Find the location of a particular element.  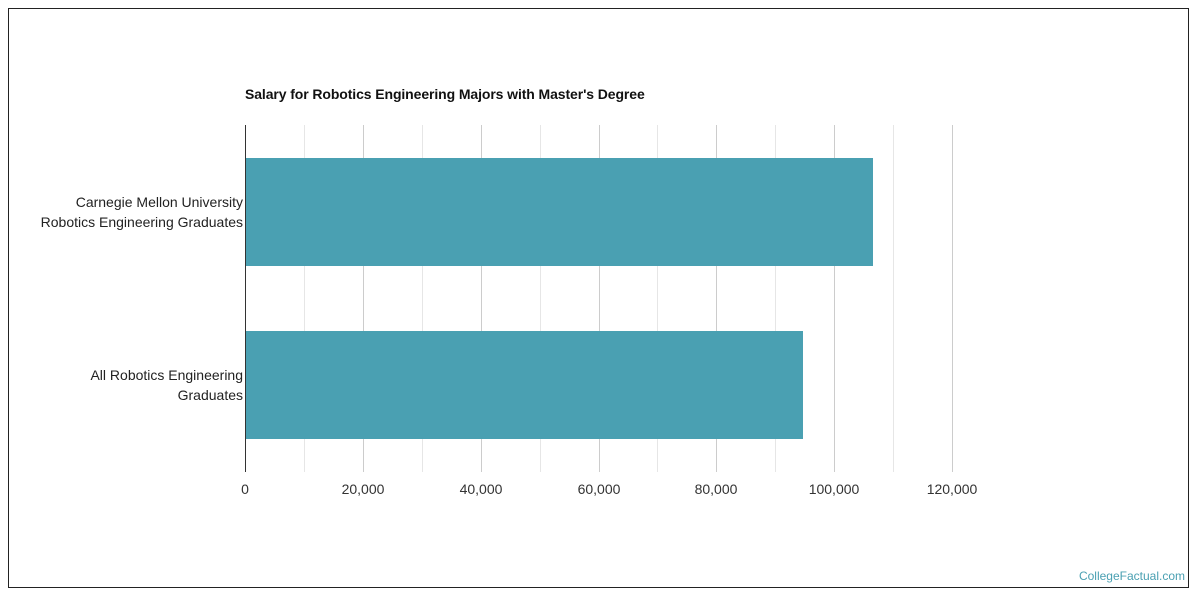

x-tick-label: 120,000 is located at coordinates (952, 489).